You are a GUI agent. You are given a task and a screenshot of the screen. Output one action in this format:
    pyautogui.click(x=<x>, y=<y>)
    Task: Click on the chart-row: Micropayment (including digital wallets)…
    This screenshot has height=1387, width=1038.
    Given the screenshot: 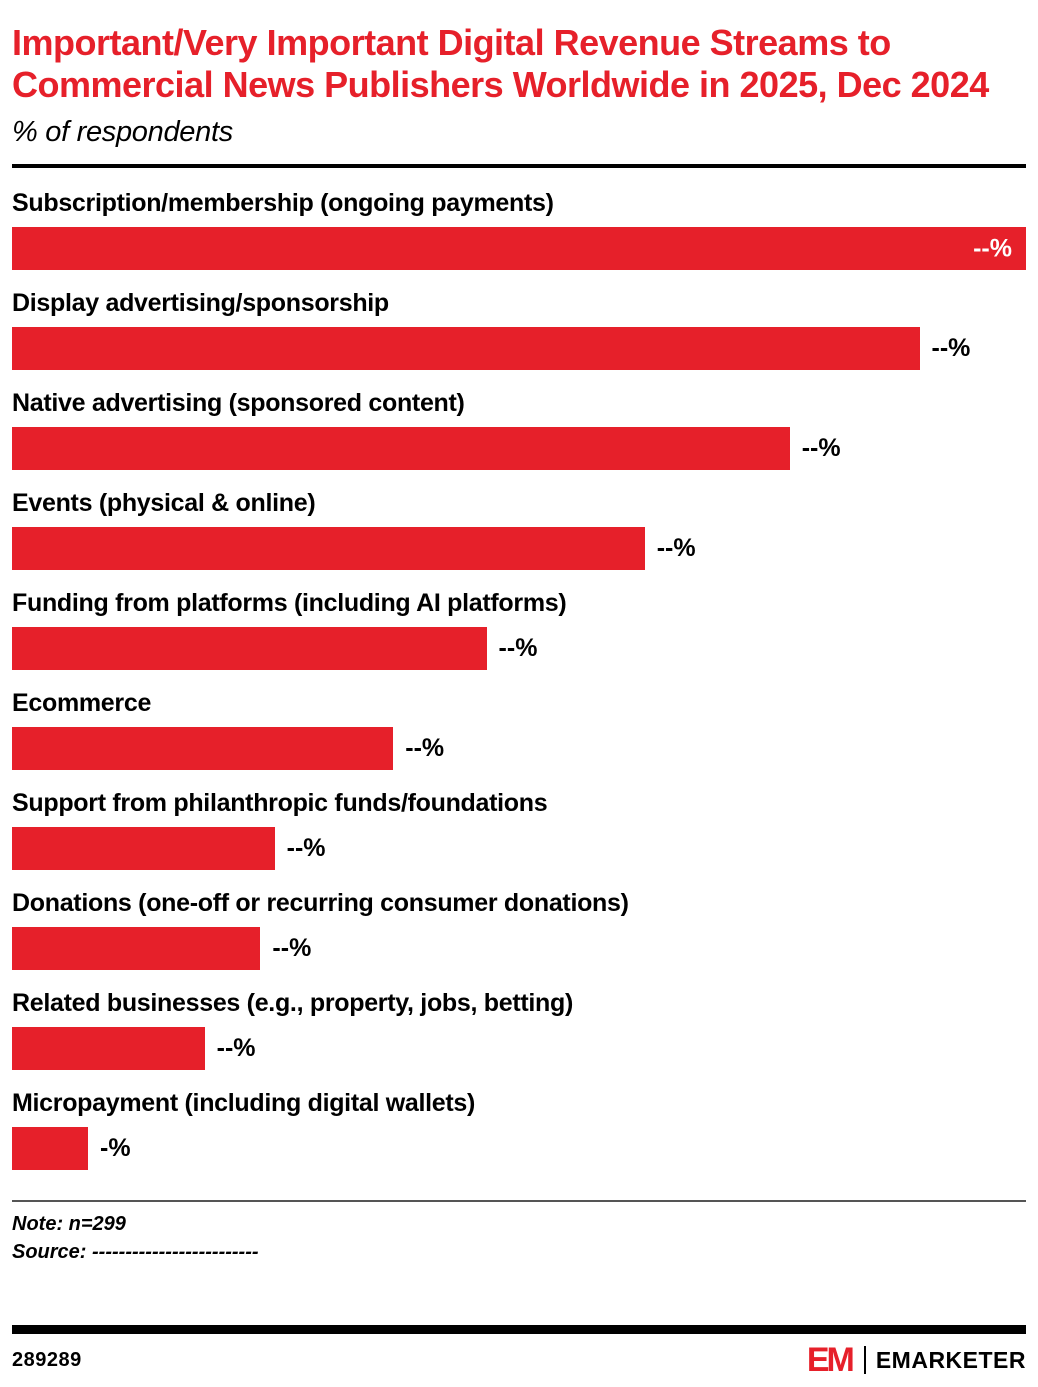 What is the action you would take?
    pyautogui.click(x=519, y=1130)
    